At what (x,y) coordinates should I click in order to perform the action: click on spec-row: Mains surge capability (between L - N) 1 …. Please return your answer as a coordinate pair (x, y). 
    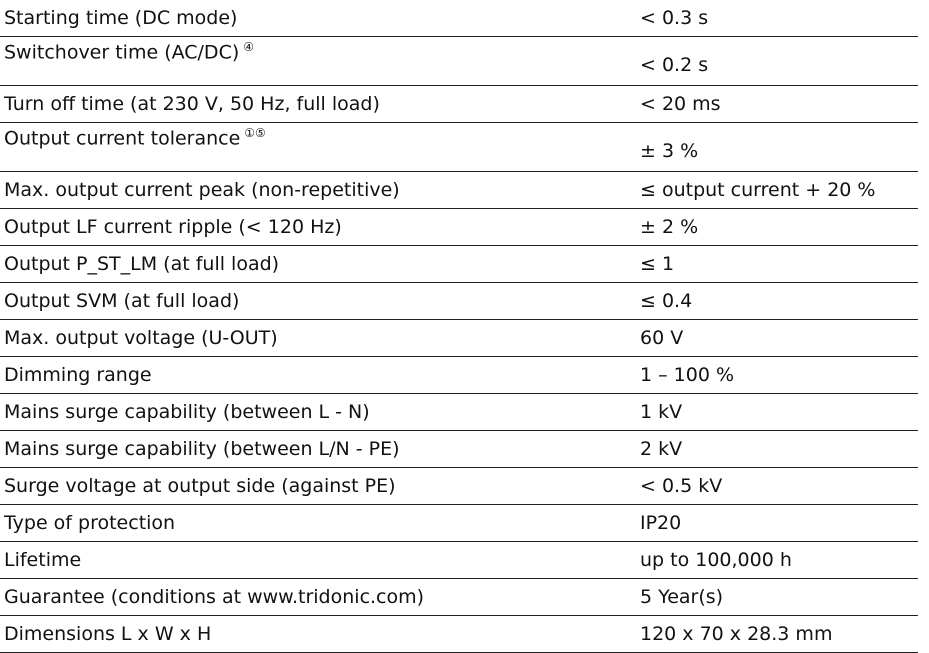
    Looking at the image, I should click on (459, 412).